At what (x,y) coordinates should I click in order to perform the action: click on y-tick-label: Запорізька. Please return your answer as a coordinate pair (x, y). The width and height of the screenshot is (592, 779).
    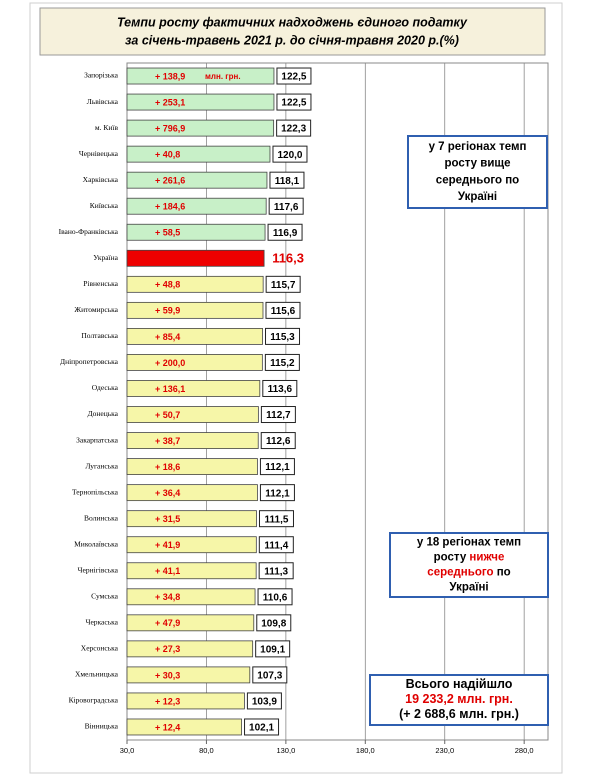
    Looking at the image, I should click on (101, 75).